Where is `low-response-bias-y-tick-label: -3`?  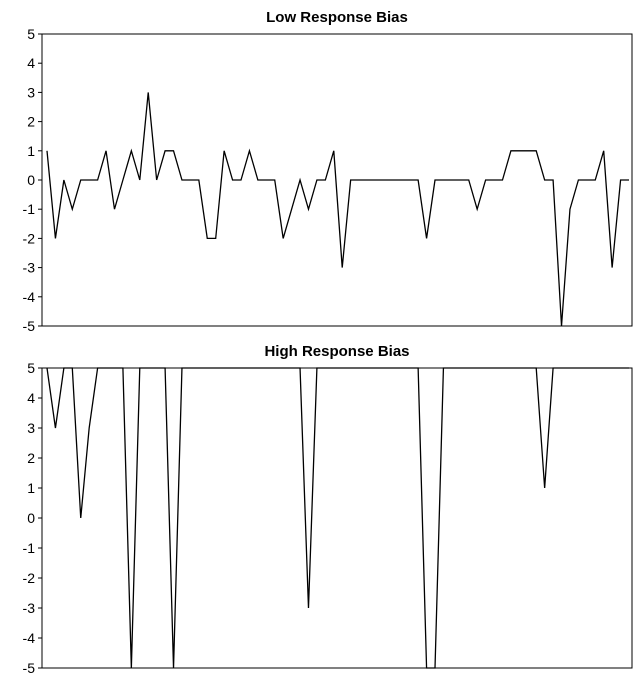 low-response-bias-y-tick-label: -3 is located at coordinates (29, 268).